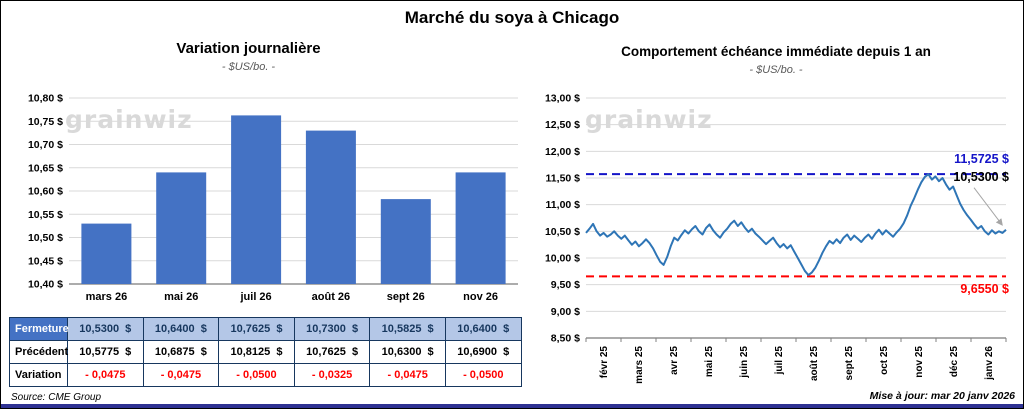  What do you see at coordinates (512, 406) in the screenshot?
I see `bottom-accent-bar` at bounding box center [512, 406].